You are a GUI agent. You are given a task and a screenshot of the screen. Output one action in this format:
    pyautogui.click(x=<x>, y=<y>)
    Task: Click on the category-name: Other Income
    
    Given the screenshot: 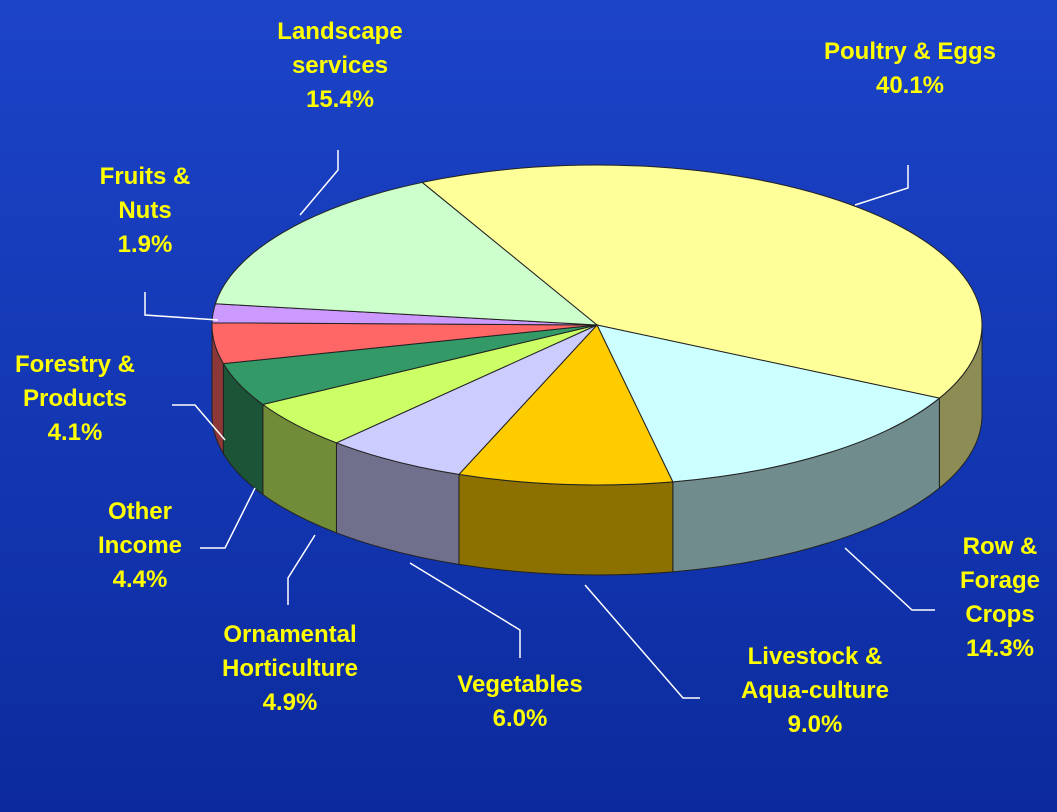 What is the action you would take?
    pyautogui.click(x=140, y=528)
    